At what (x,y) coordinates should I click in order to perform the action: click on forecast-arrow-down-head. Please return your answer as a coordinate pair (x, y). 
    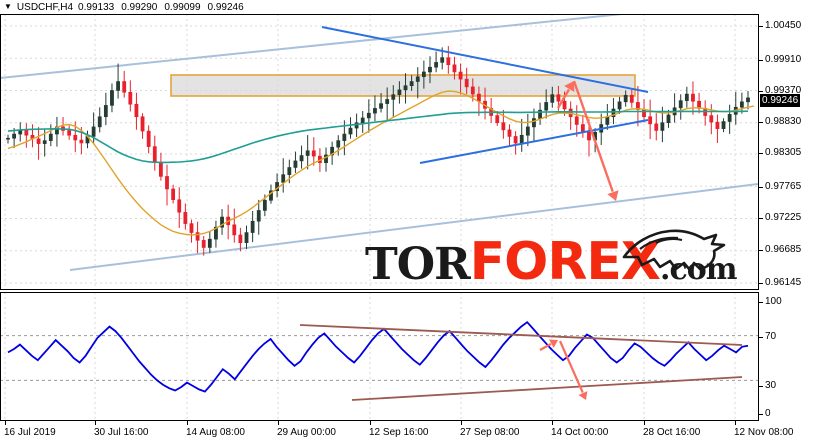
    Looking at the image, I should click on (613, 195).